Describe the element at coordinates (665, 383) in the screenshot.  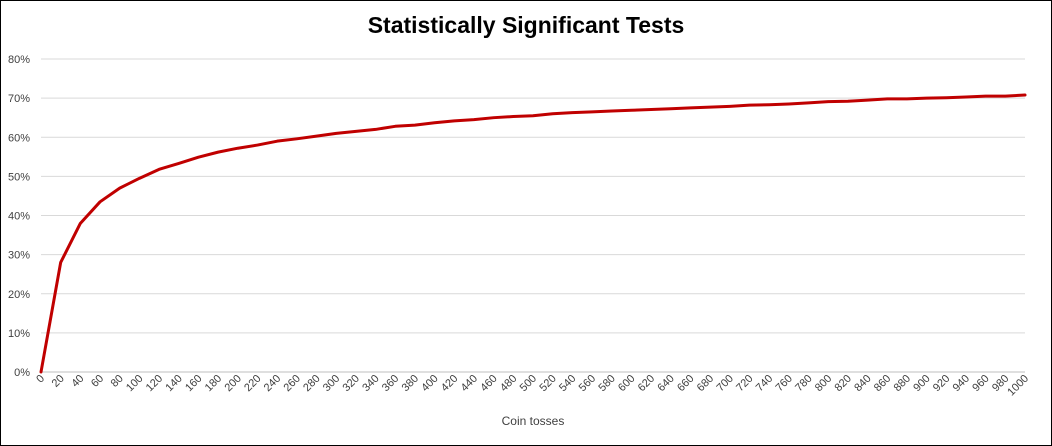
I see `x-tick-label: 640` at that location.